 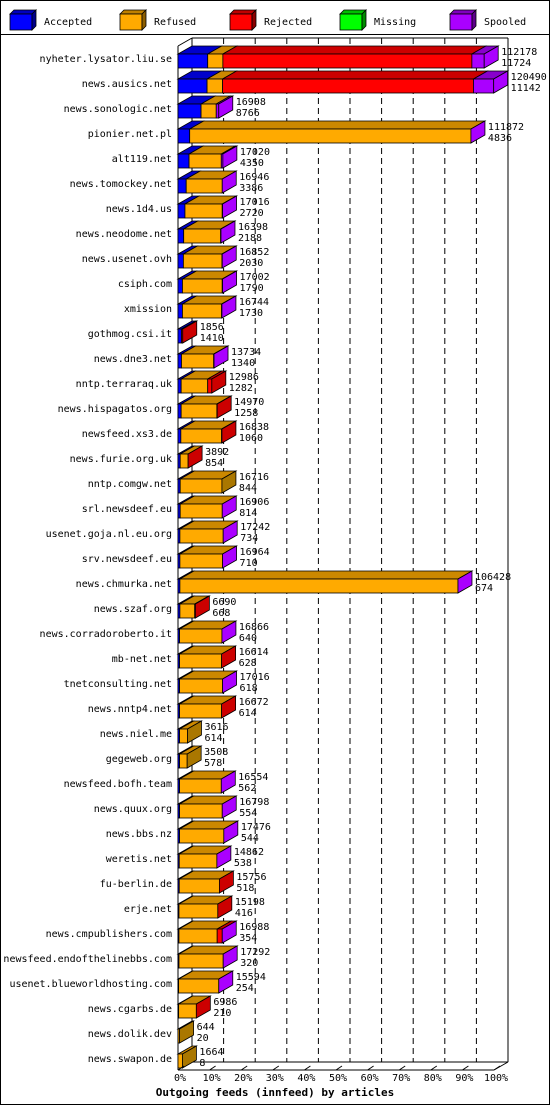 What do you see at coordinates (180, 1078) in the screenshot?
I see `tick-label: 0%` at bounding box center [180, 1078].